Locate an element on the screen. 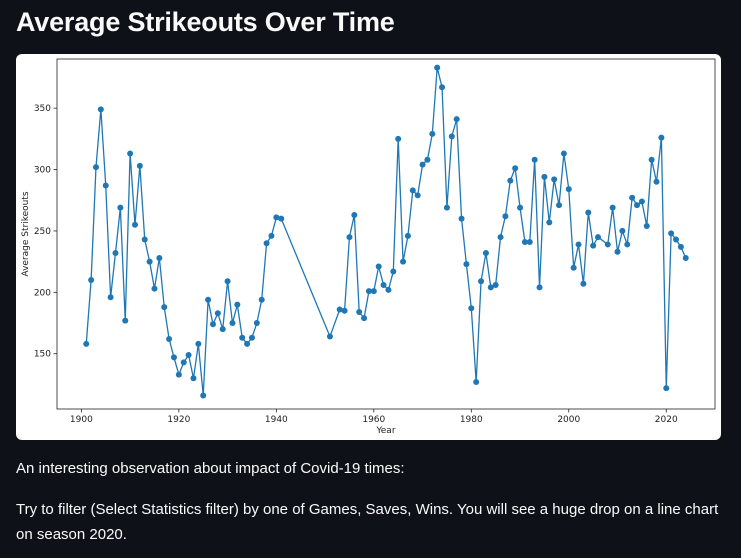 This screenshot has height=558, width=741. x-tick-label: 2000 is located at coordinates (568, 420).